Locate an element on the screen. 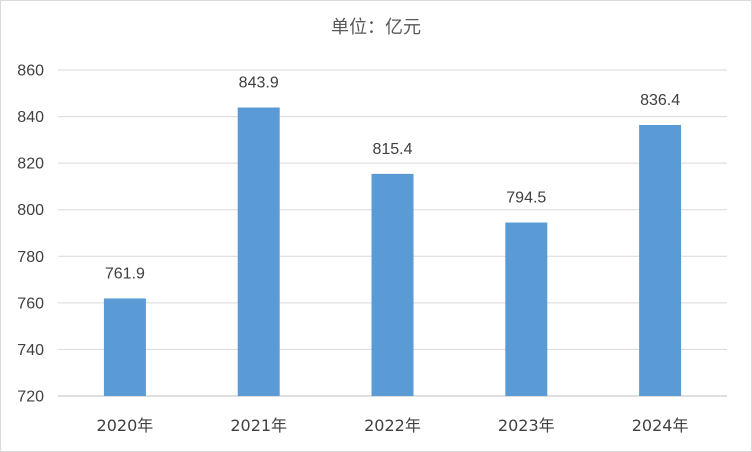 This screenshot has width=752, height=452. y-tick-label: 720 is located at coordinates (30, 397).